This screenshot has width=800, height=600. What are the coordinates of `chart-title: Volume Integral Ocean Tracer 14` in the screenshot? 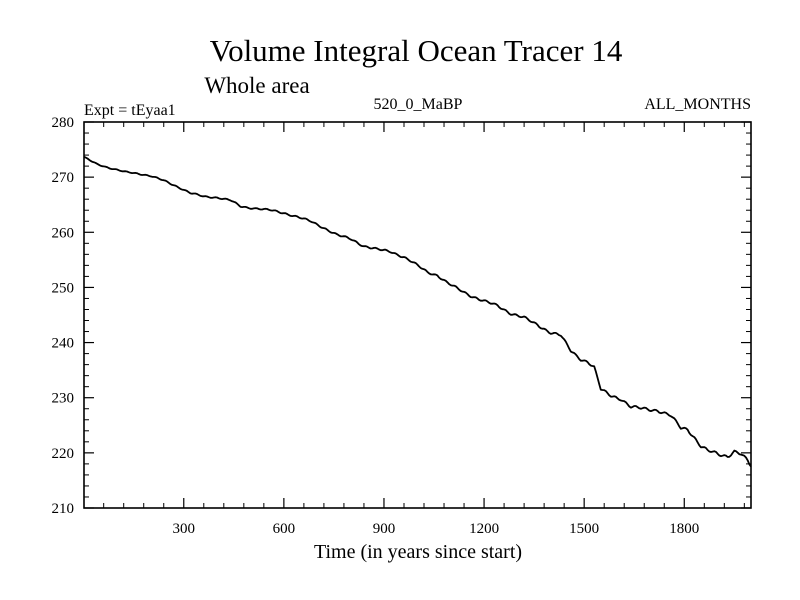 It's located at (416, 50).